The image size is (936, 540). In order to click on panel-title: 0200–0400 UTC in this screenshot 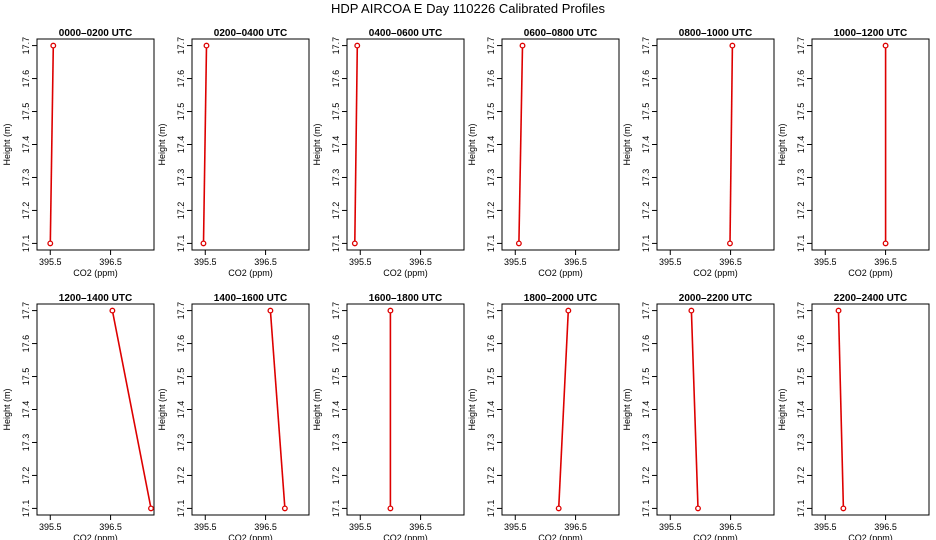, I will do `click(250, 33)`.